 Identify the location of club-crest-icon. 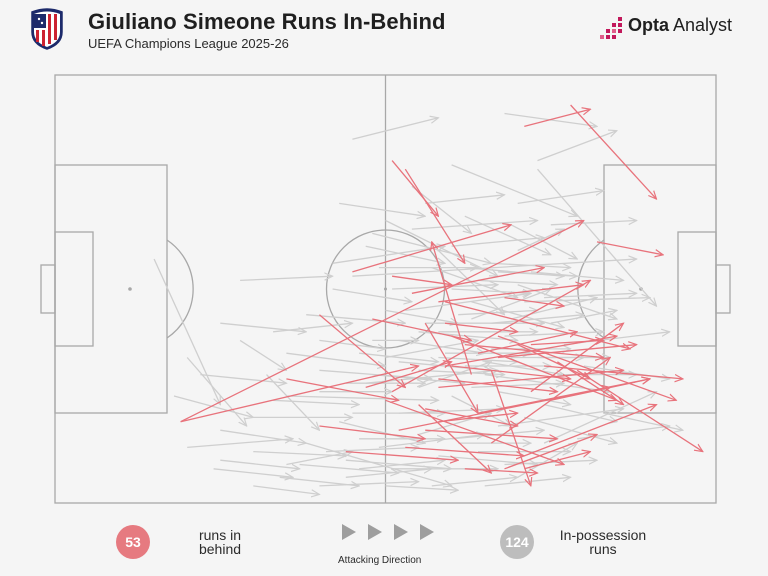
(47, 29).